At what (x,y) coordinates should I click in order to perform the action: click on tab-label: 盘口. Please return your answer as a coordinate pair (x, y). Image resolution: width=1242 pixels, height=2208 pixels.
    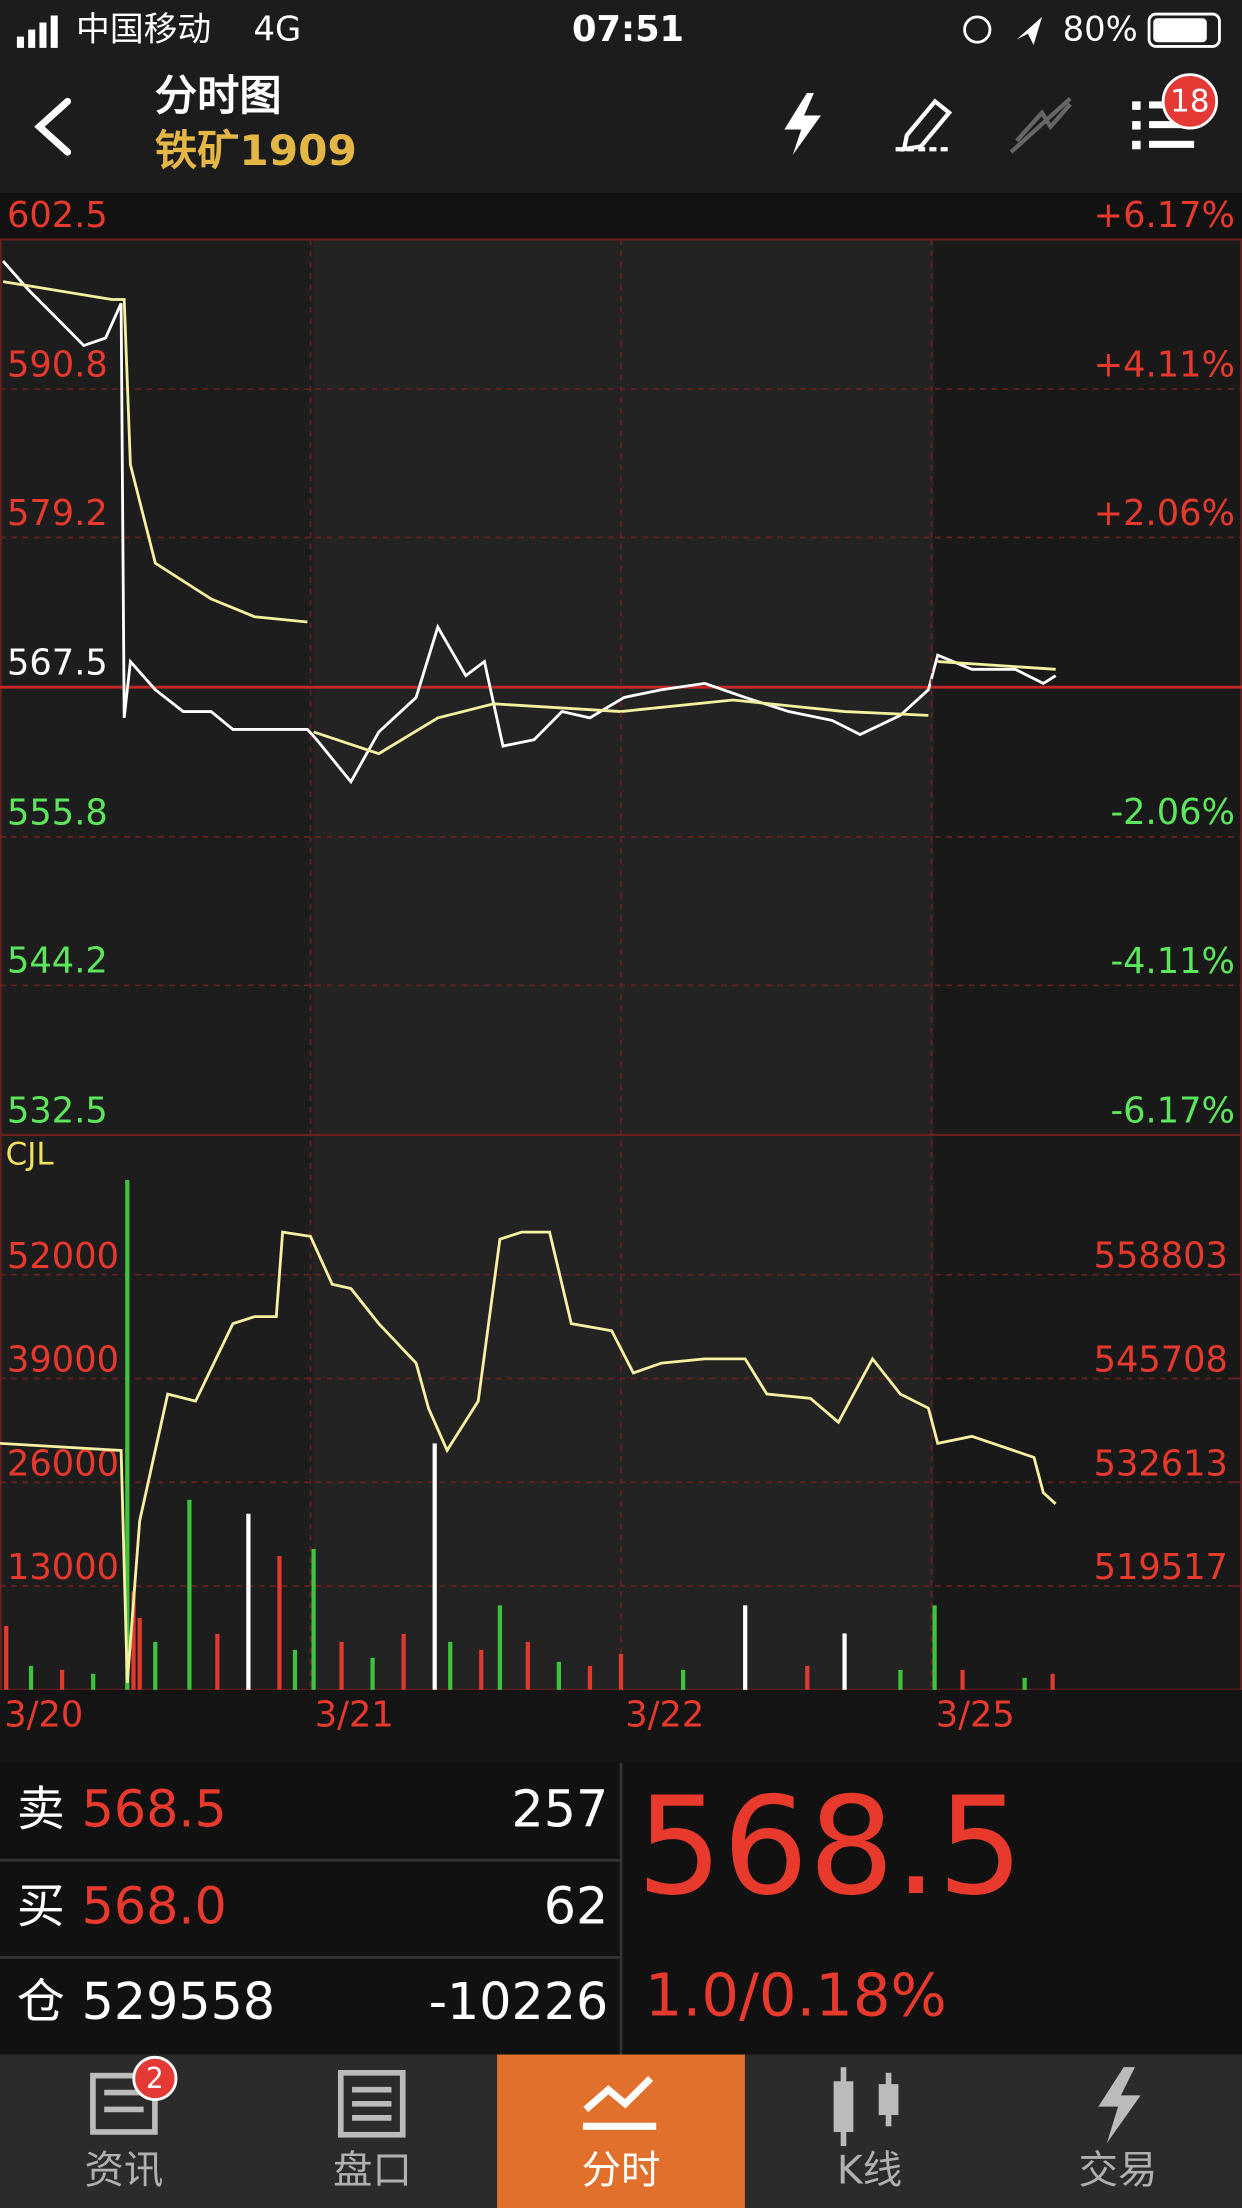
    Looking at the image, I should click on (372, 2170).